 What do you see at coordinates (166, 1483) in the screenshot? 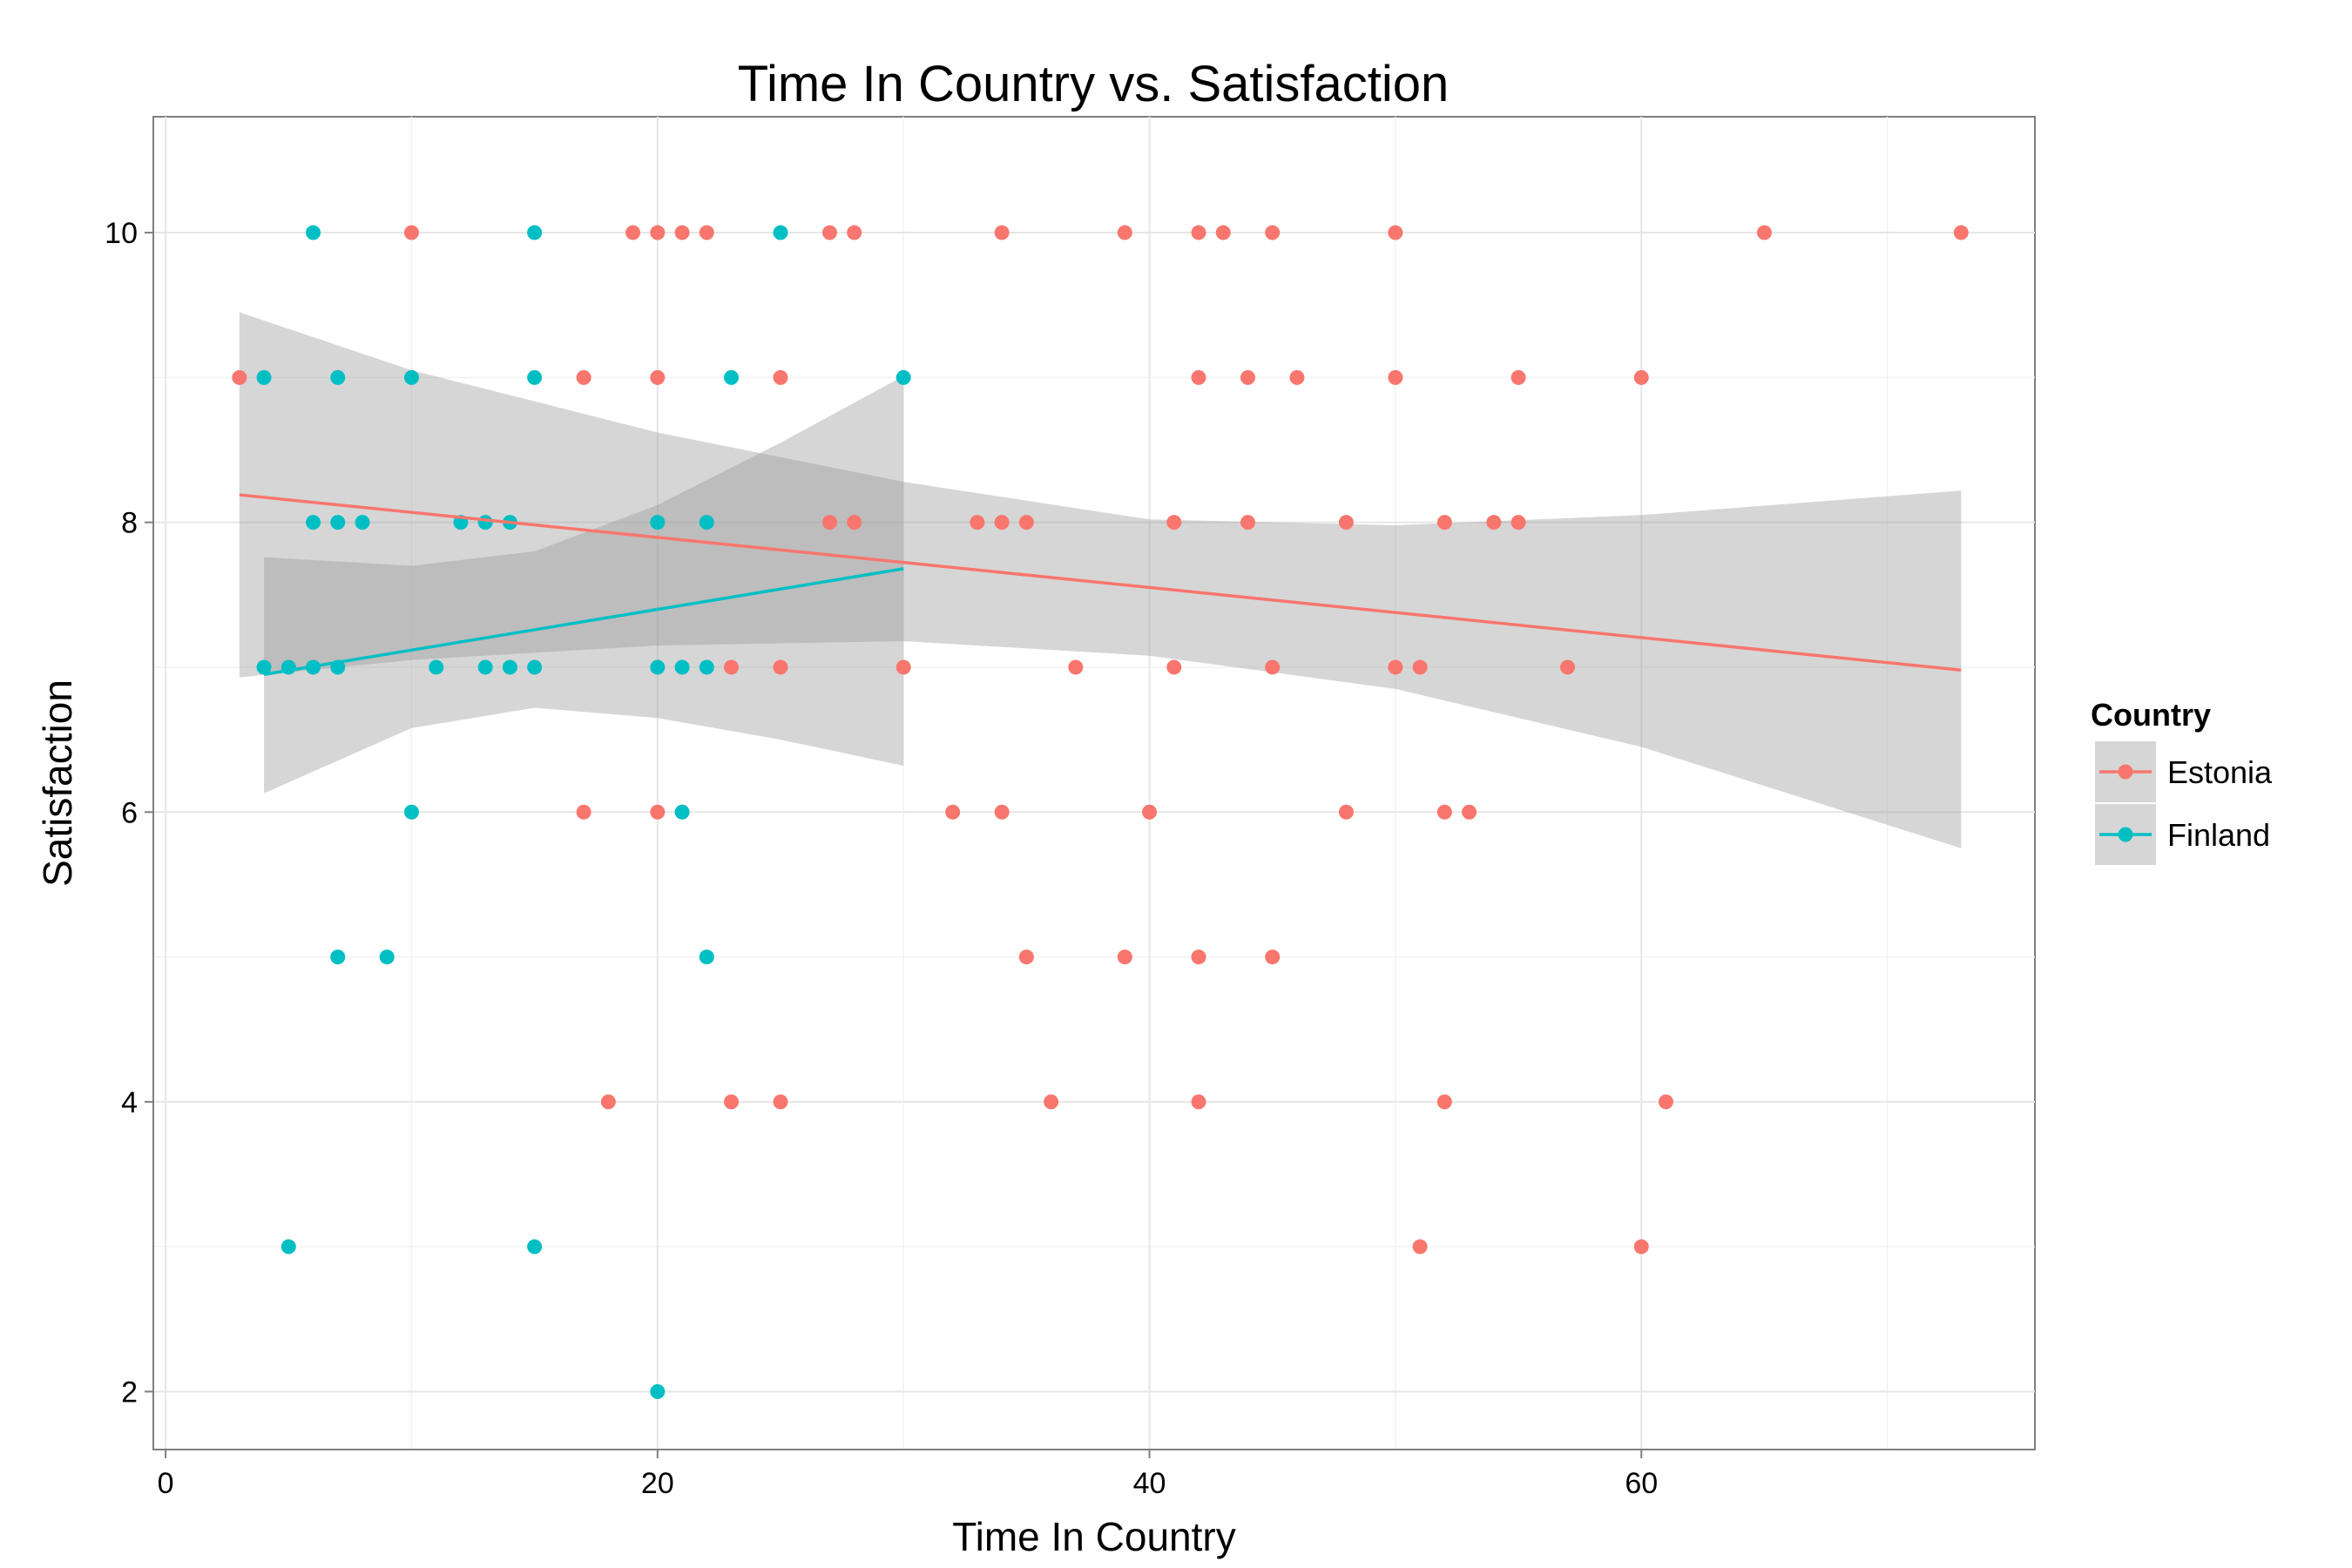
I see `x-tick-label: 0` at bounding box center [166, 1483].